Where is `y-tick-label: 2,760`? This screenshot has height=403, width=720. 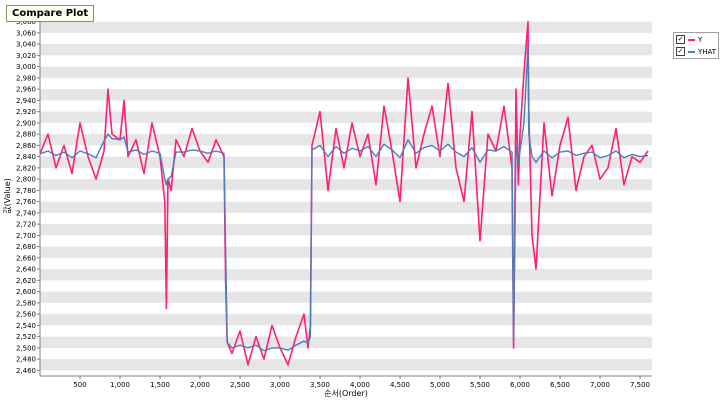 y-tick-label: 2,760 is located at coordinates (26, 202).